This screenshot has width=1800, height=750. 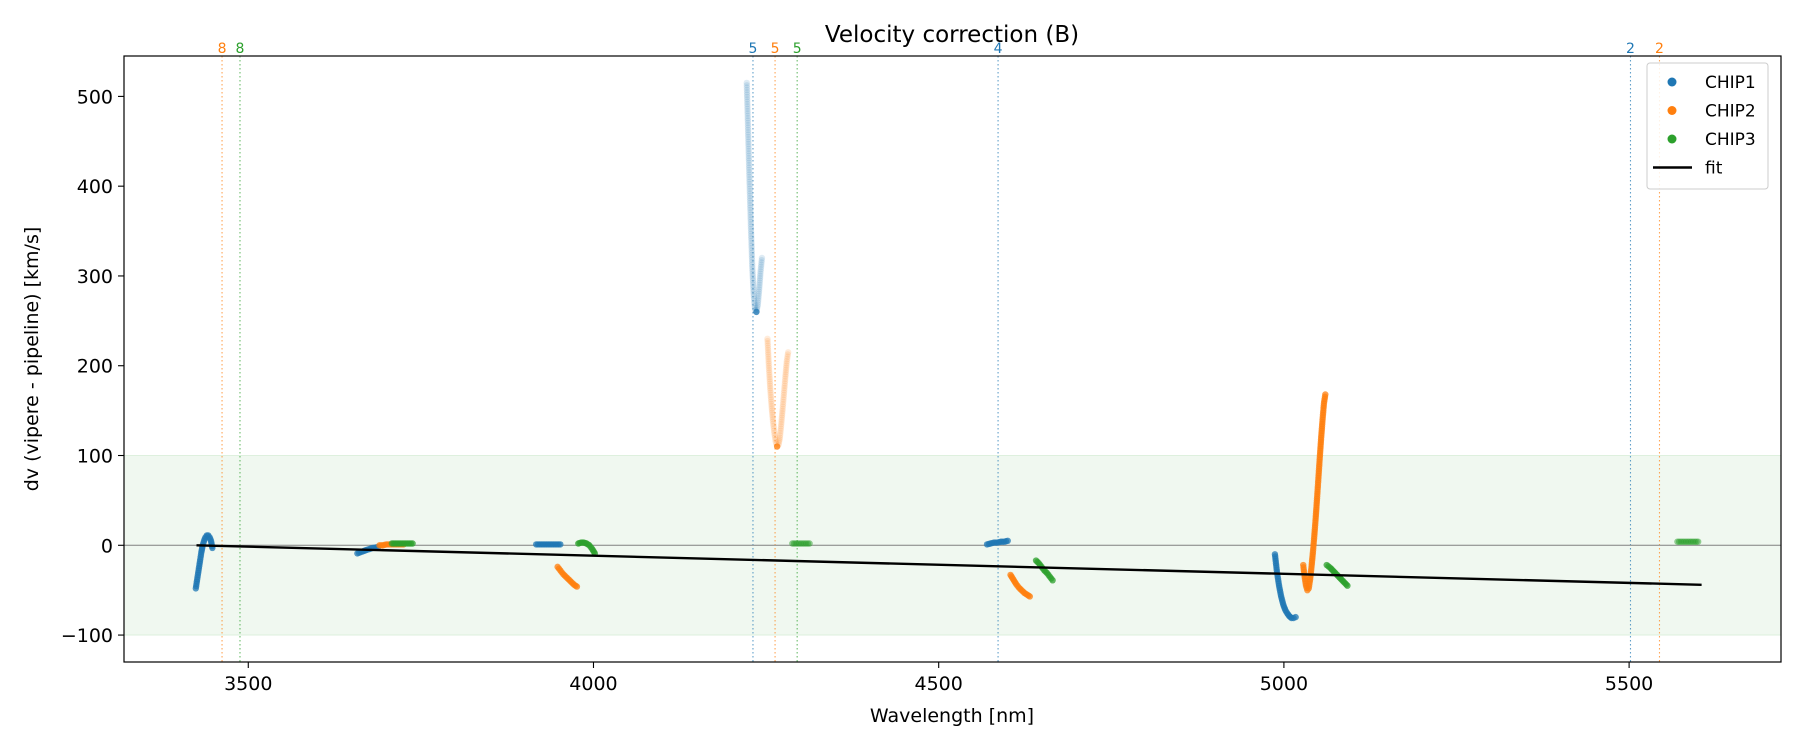 I want to click on legend-label: CHIP2, so click(x=1730, y=112).